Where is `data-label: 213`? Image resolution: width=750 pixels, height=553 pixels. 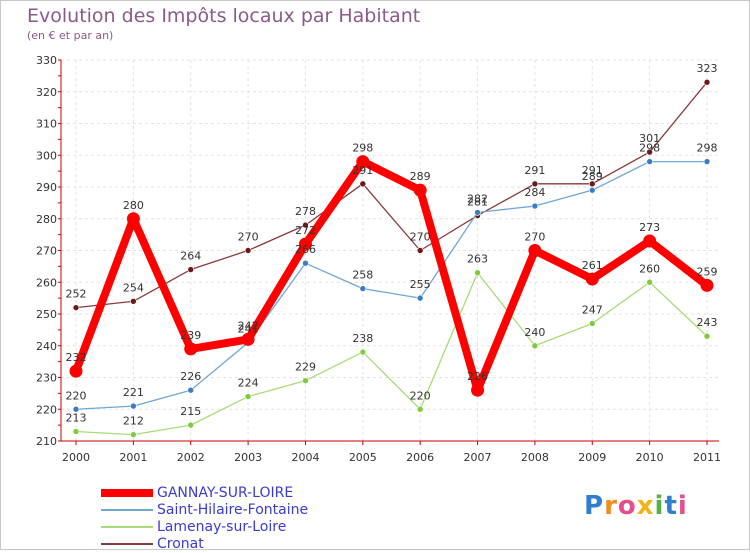
data-label: 213 is located at coordinates (76, 417).